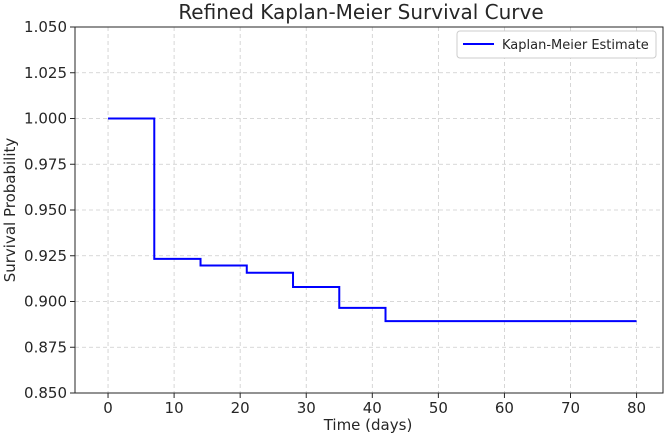  Describe the element at coordinates (45, 164) in the screenshot. I see `y-tick-label: 0.975` at that location.